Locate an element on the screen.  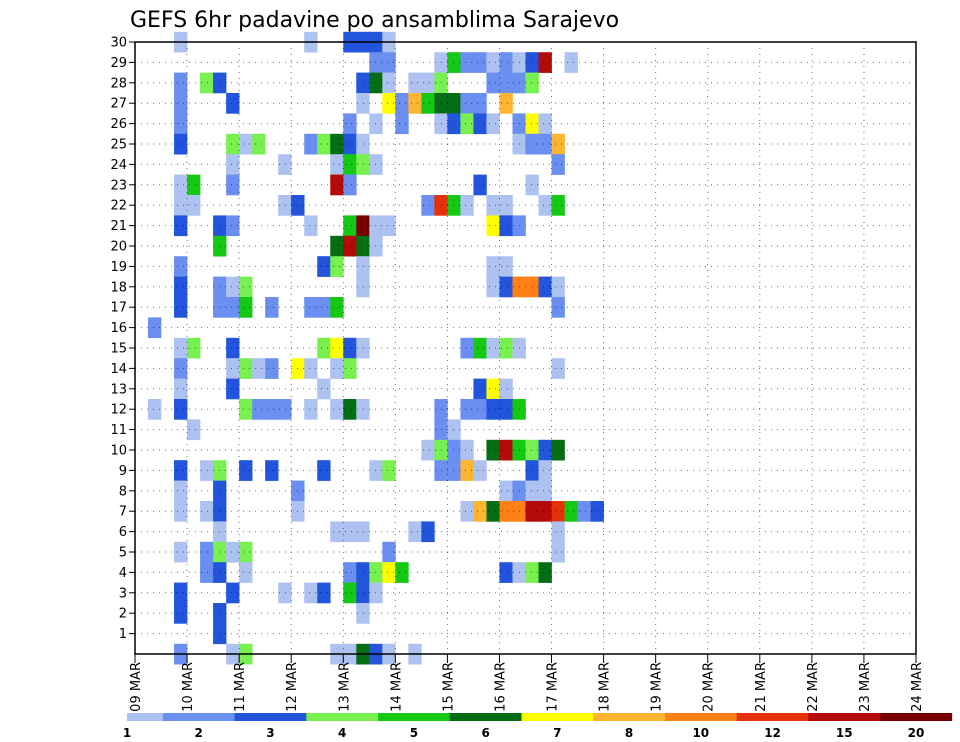
x-tick-label: 18 MAR is located at coordinates (605, 687).